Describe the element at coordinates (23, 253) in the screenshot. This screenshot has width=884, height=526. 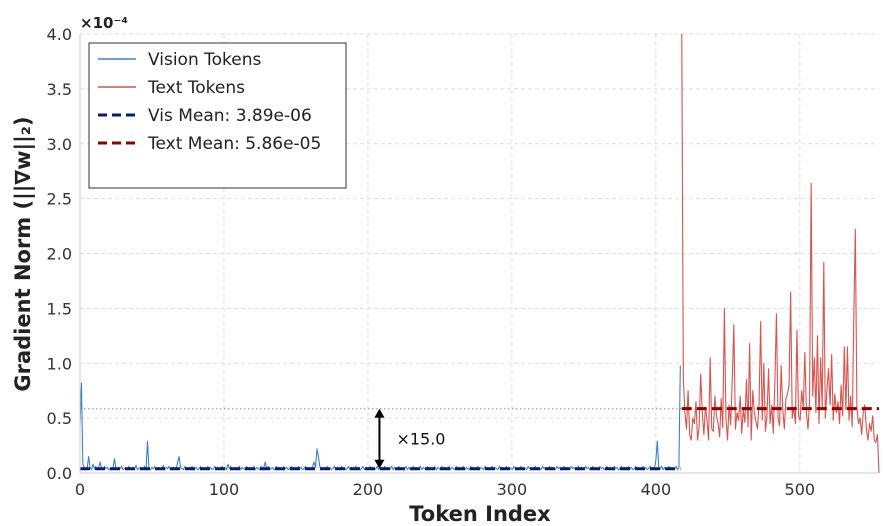
I see `y-axis-title: Gradient Norm (||∇w||₂)` at that location.